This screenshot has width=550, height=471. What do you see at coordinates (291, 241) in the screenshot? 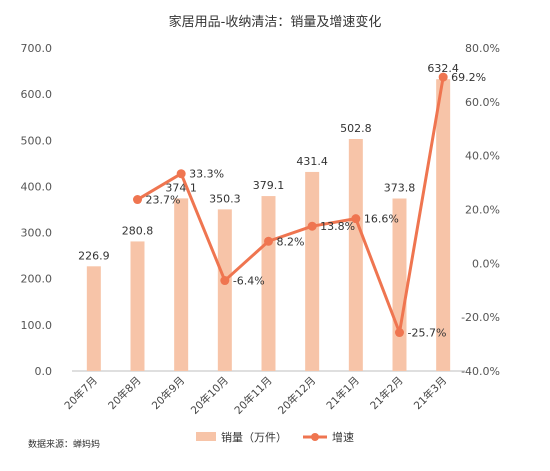
I see `growth-value-label: 8.2%` at bounding box center [291, 241].